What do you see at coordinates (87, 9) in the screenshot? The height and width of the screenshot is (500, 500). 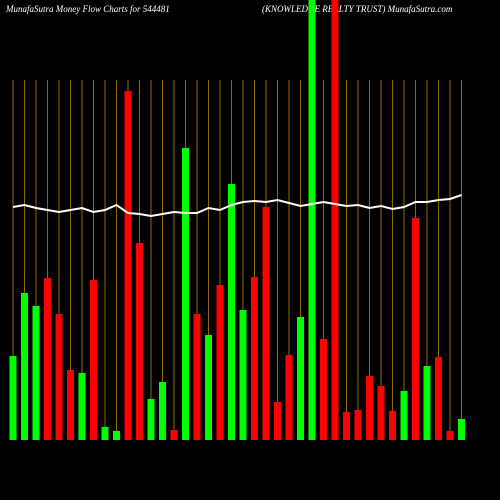 I see `chart-title: MunafaSutra Money Flow Charts for 544481` at bounding box center [87, 9].